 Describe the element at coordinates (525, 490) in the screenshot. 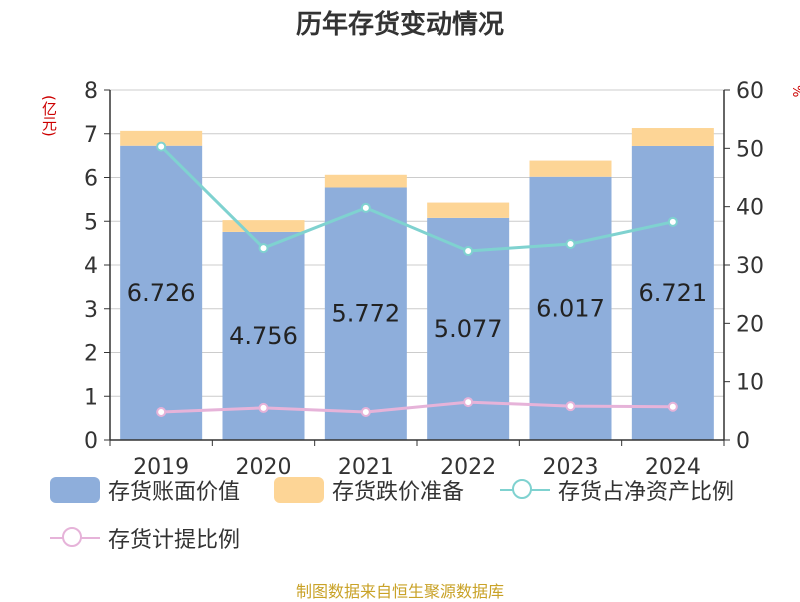

I see `legend-swatch-ratio-net-assets` at that location.